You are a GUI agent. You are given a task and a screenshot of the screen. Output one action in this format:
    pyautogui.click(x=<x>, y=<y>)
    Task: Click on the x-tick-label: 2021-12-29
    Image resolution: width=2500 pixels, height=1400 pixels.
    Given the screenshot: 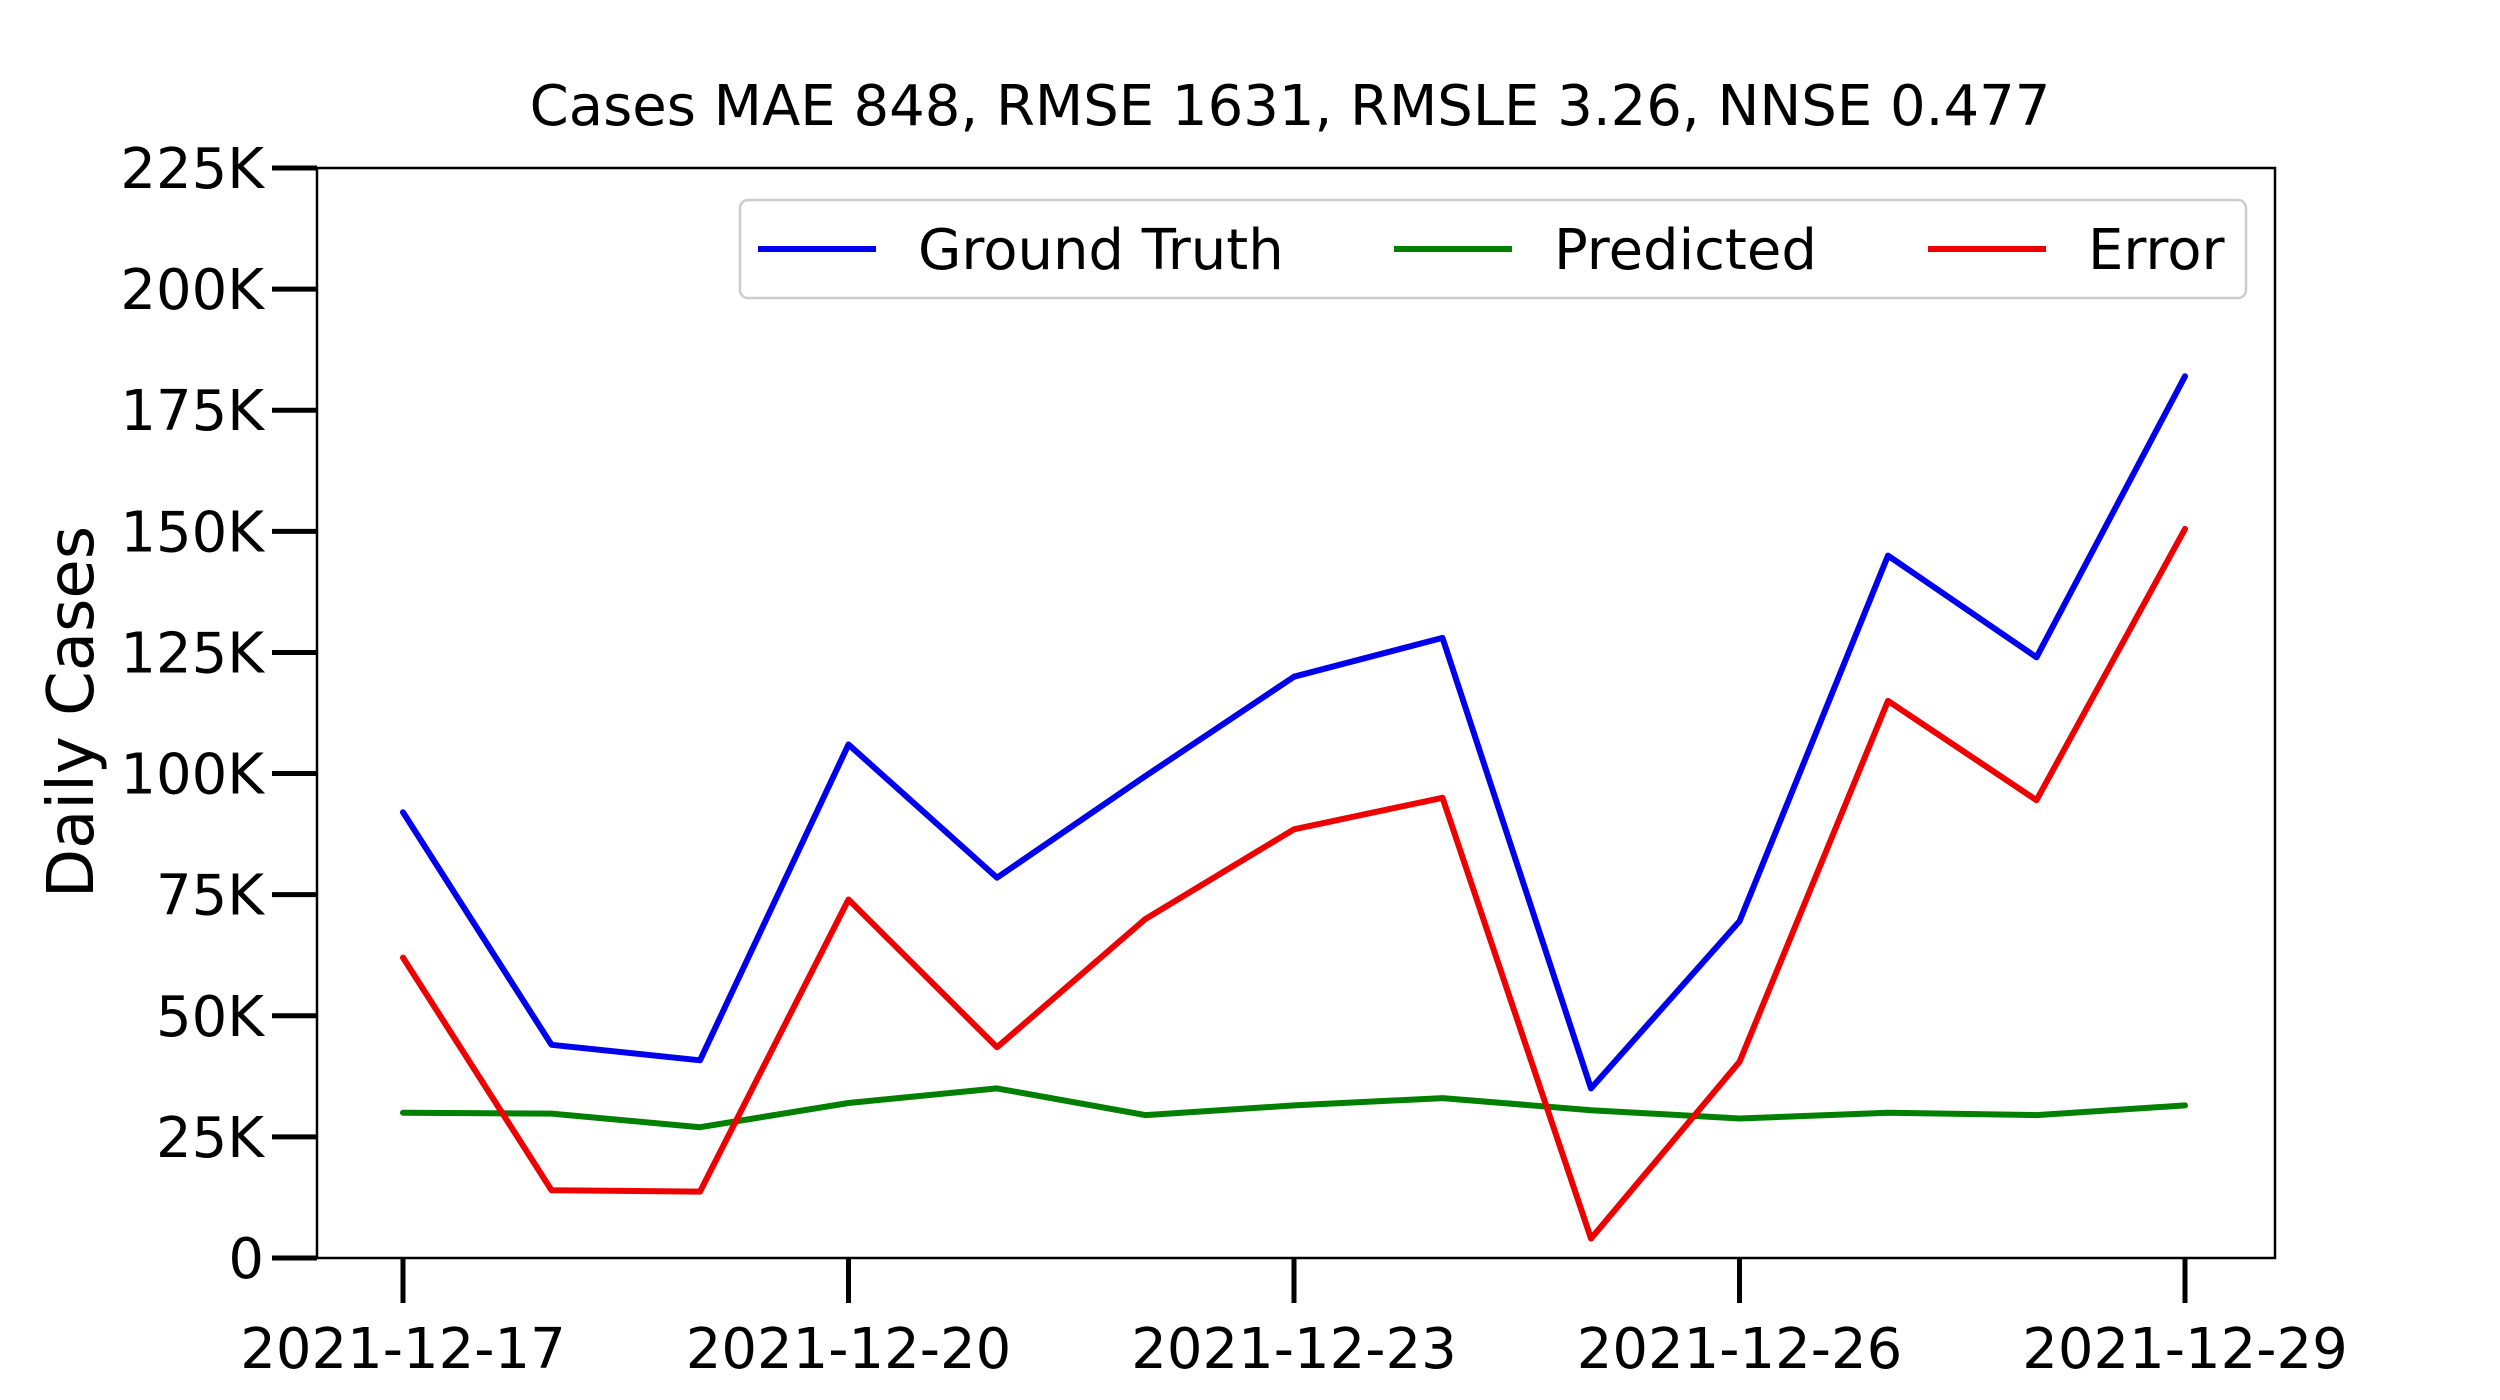 What is the action you would take?
    pyautogui.click(x=2184, y=1349)
    